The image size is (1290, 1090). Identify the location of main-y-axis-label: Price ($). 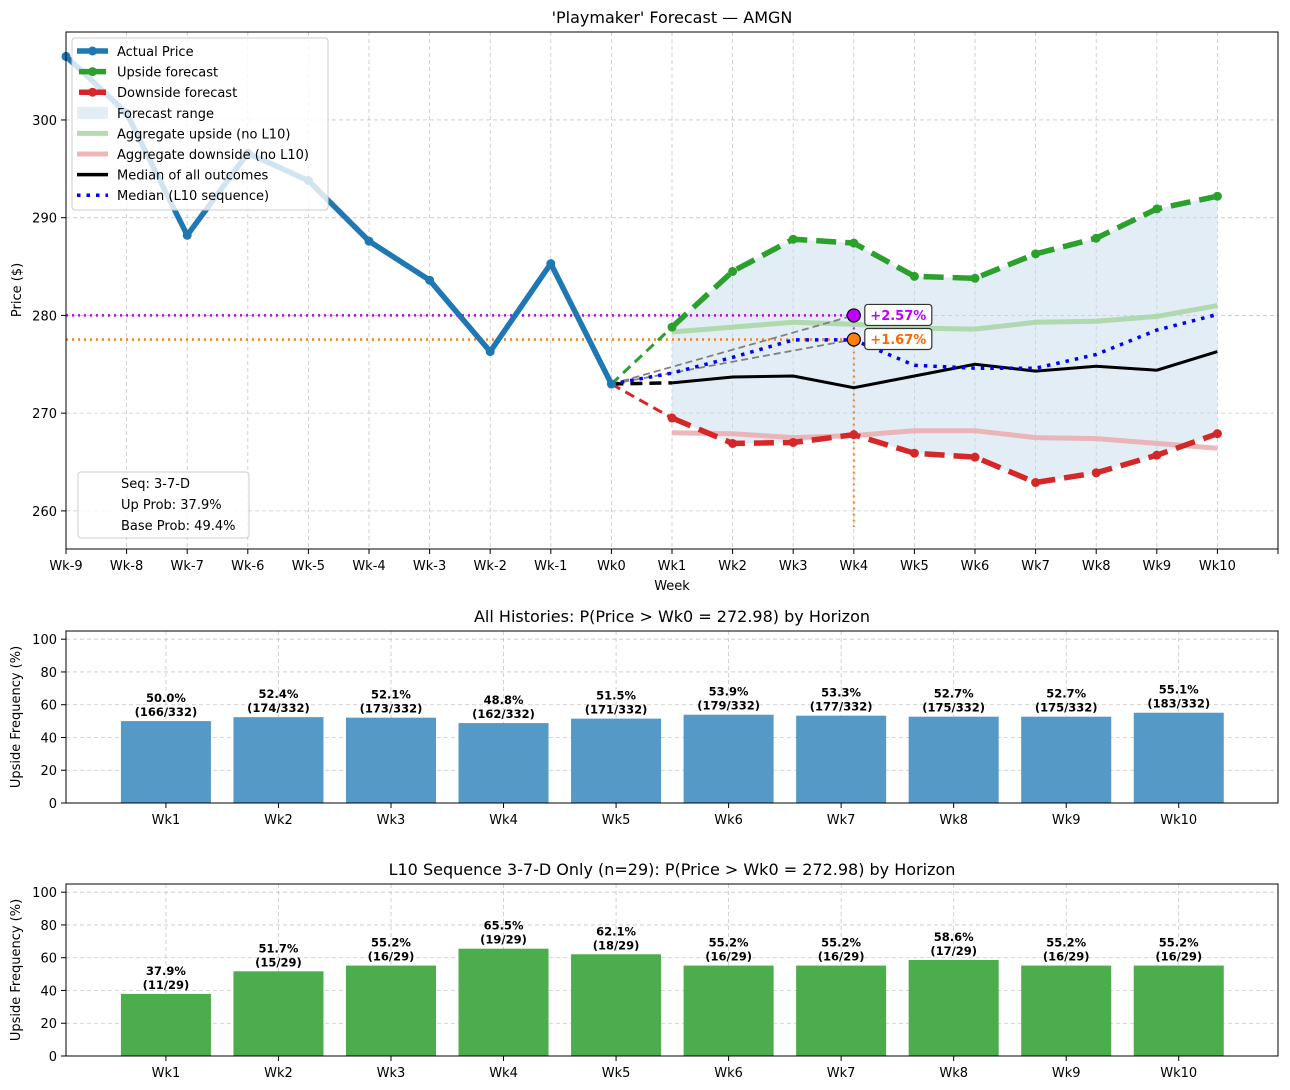
(17, 290).